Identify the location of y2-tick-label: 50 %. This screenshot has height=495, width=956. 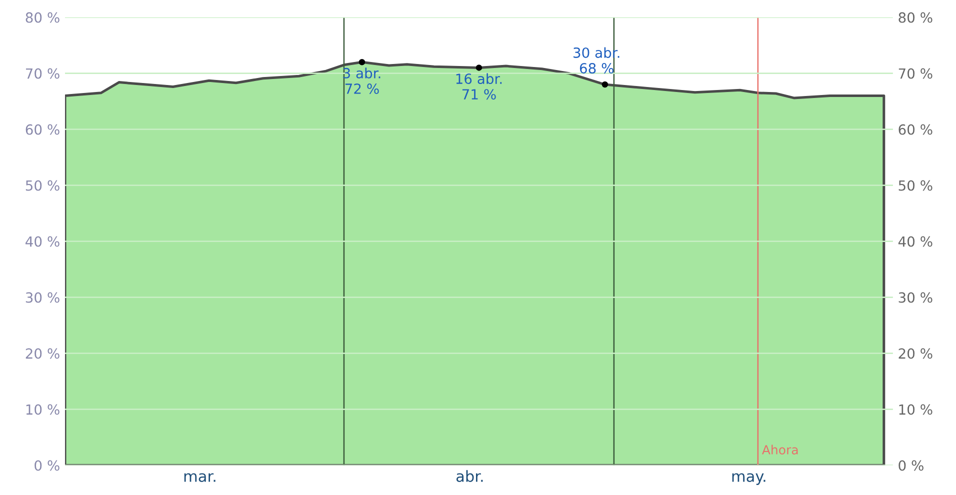
(915, 185).